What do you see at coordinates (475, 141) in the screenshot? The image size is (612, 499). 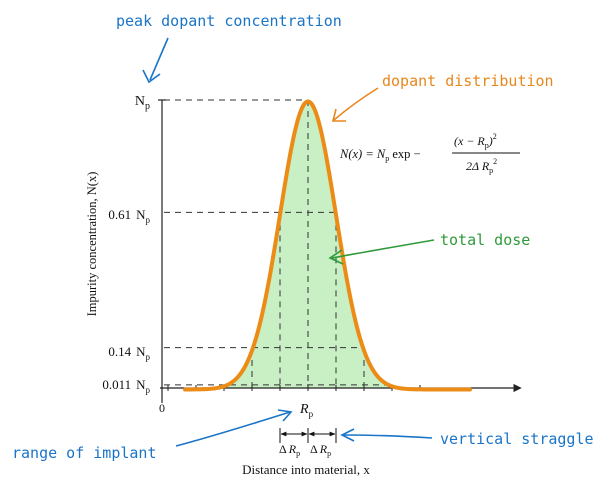 I see `svg-text: (x − Rp)2` at bounding box center [475, 141].